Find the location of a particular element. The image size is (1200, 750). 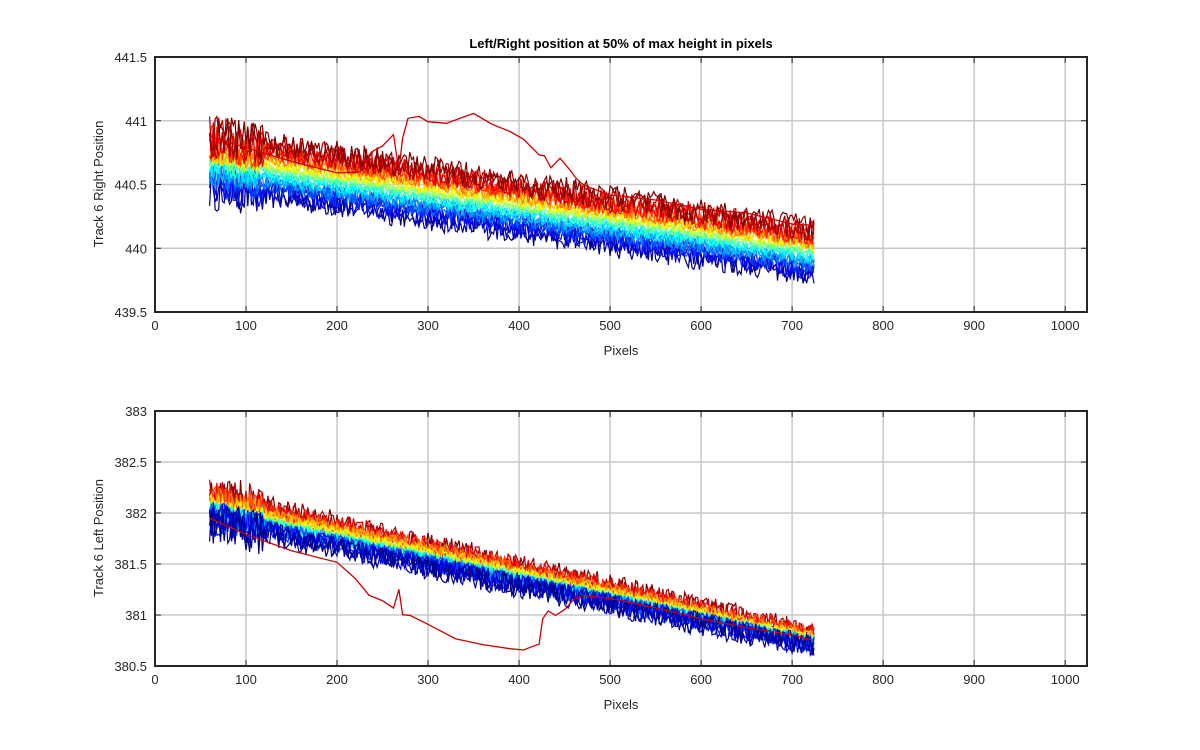

y-tick-label: 441 is located at coordinates (136, 121).